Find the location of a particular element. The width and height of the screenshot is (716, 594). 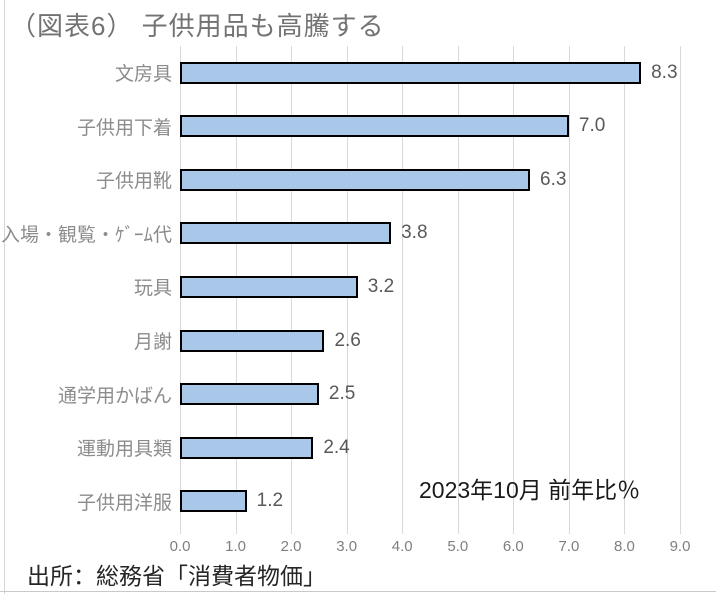

source-note: 出所：総務省「消費者物価」 is located at coordinates (176, 576).